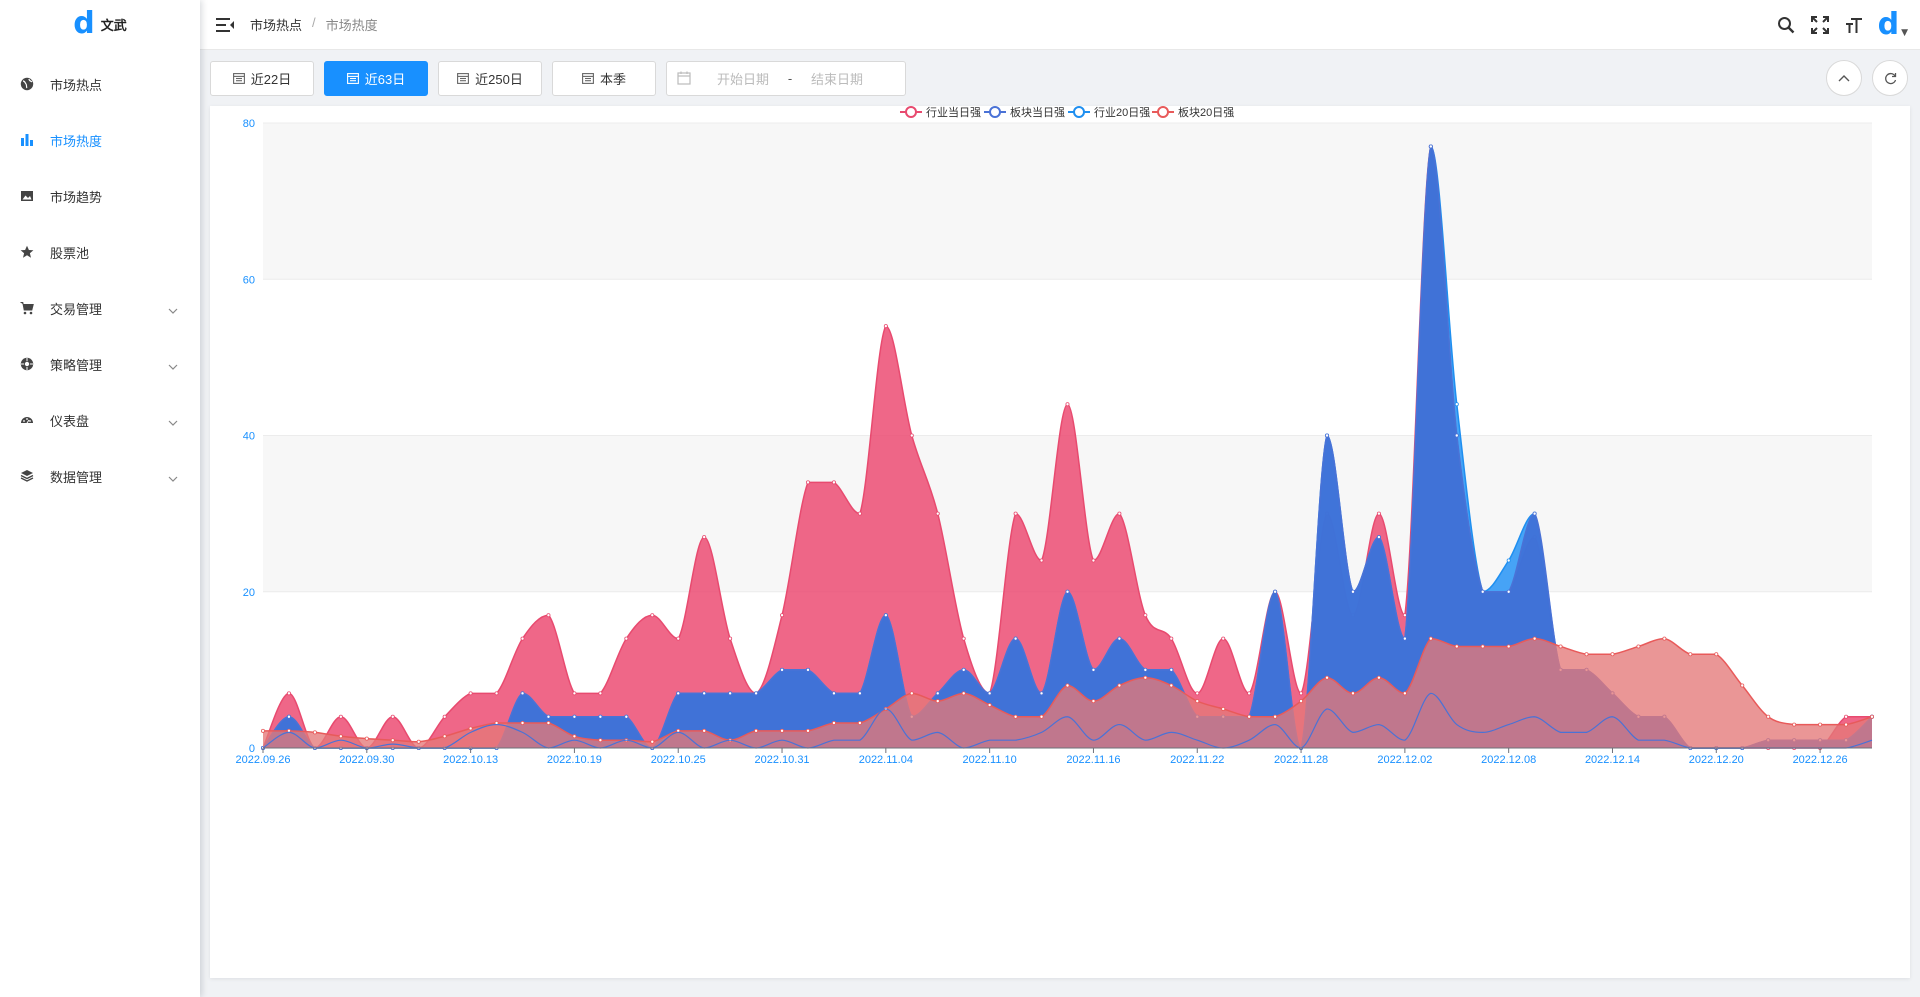  What do you see at coordinates (100, 24) in the screenshot?
I see `logo: d 文武` at bounding box center [100, 24].